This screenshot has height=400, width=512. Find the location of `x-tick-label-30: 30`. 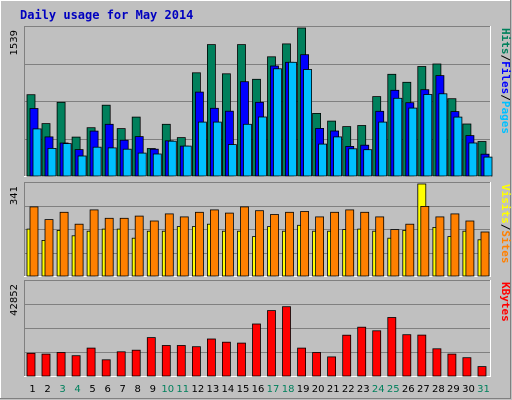

x-tick-label-30: 30 is located at coordinates (468, 389).